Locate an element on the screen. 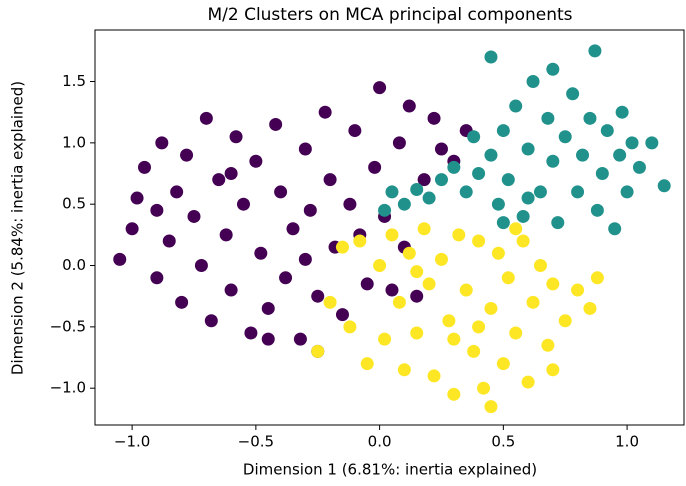 Image resolution: width=686 pixels, height=486 pixels. y-axis-label: Dimension 2 (5.84%: inertia explained) is located at coordinates (18, 228).